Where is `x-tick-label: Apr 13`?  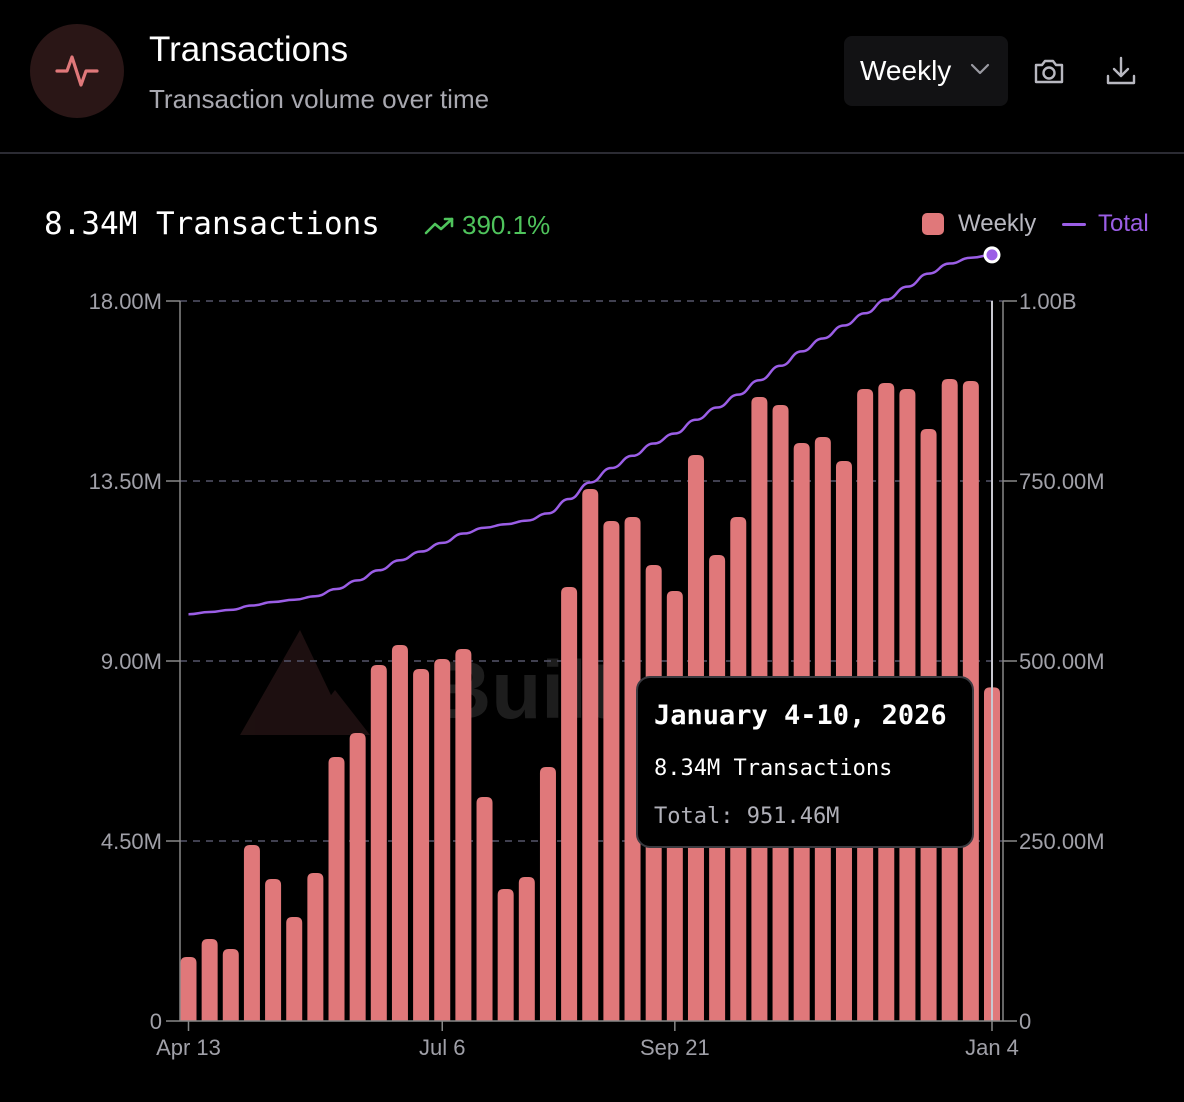 x-tick-label: Apr 13 is located at coordinates (188, 1047).